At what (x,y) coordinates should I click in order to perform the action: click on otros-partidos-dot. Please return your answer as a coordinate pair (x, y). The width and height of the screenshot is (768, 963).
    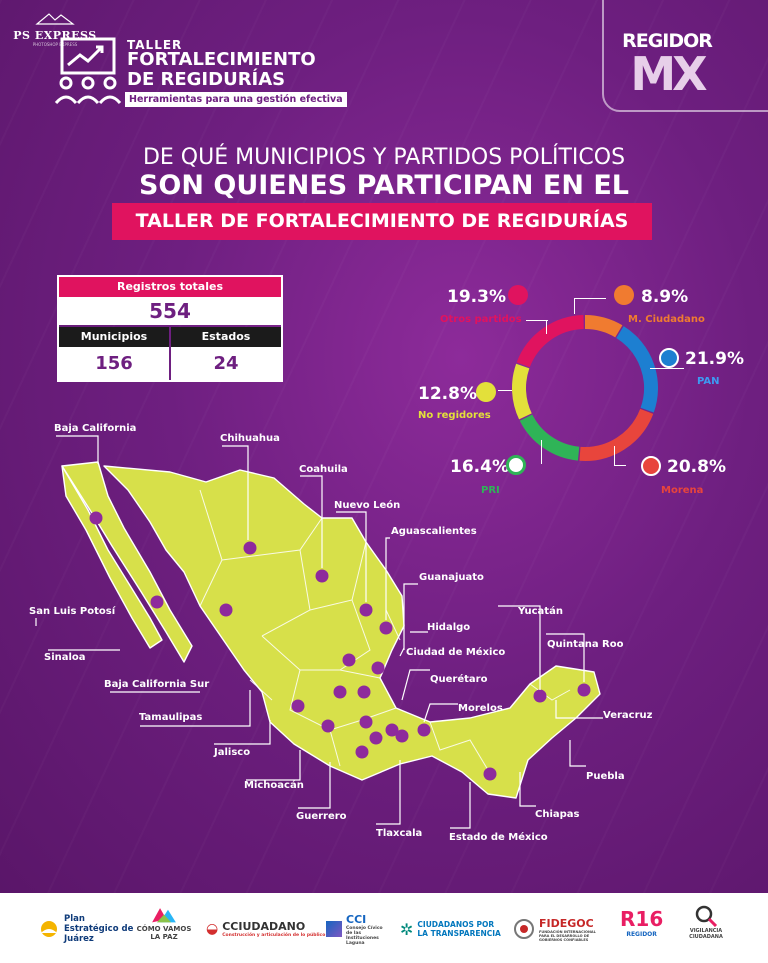
    Looking at the image, I should click on (518, 295).